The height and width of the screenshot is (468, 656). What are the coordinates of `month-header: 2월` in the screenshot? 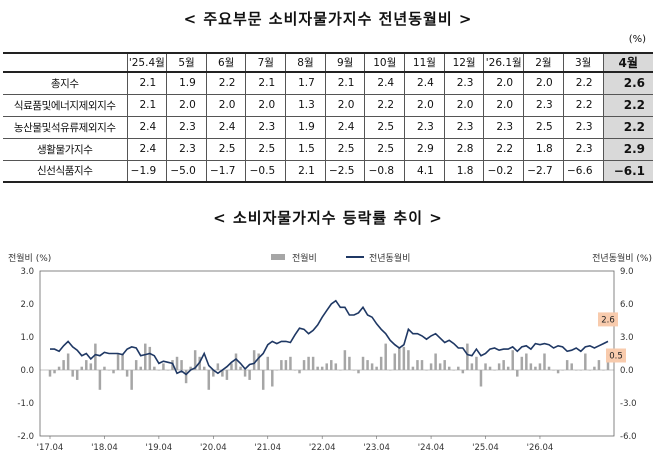 It's located at (543, 62).